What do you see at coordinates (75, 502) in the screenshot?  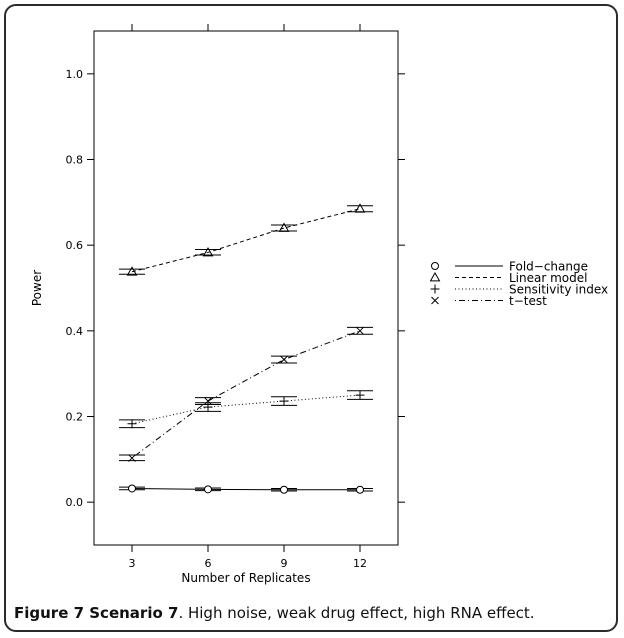 I see `y-tick-label: 0.0` at bounding box center [75, 502].